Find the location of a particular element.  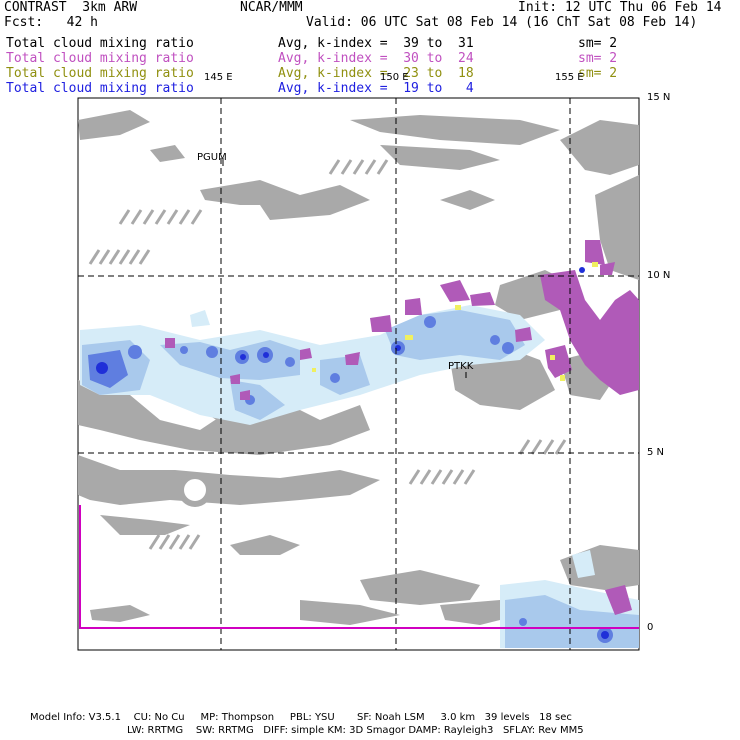

station-label-pgum: PGUM is located at coordinates (212, 157).